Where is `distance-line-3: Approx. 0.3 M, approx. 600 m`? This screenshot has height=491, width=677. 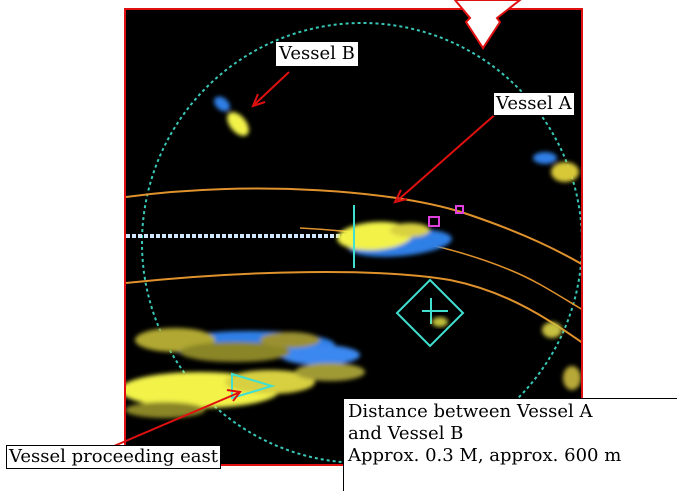
distance-line-3: Approx. 0.3 M, approx. 600 m is located at coordinates (485, 455).